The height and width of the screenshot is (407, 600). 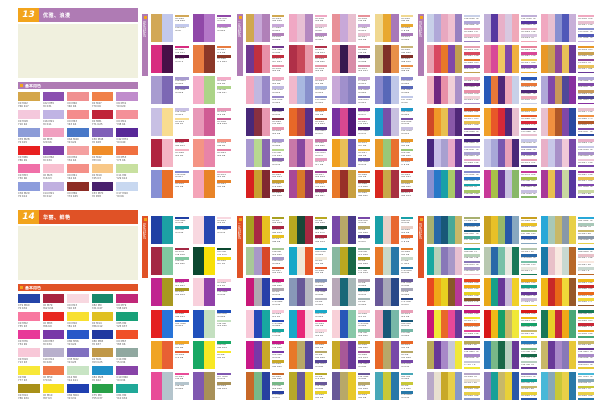 I want to click on color-combination: C86 M0 Y40 K34 C0 M6 Y85 K3, so click(x=212, y=354).